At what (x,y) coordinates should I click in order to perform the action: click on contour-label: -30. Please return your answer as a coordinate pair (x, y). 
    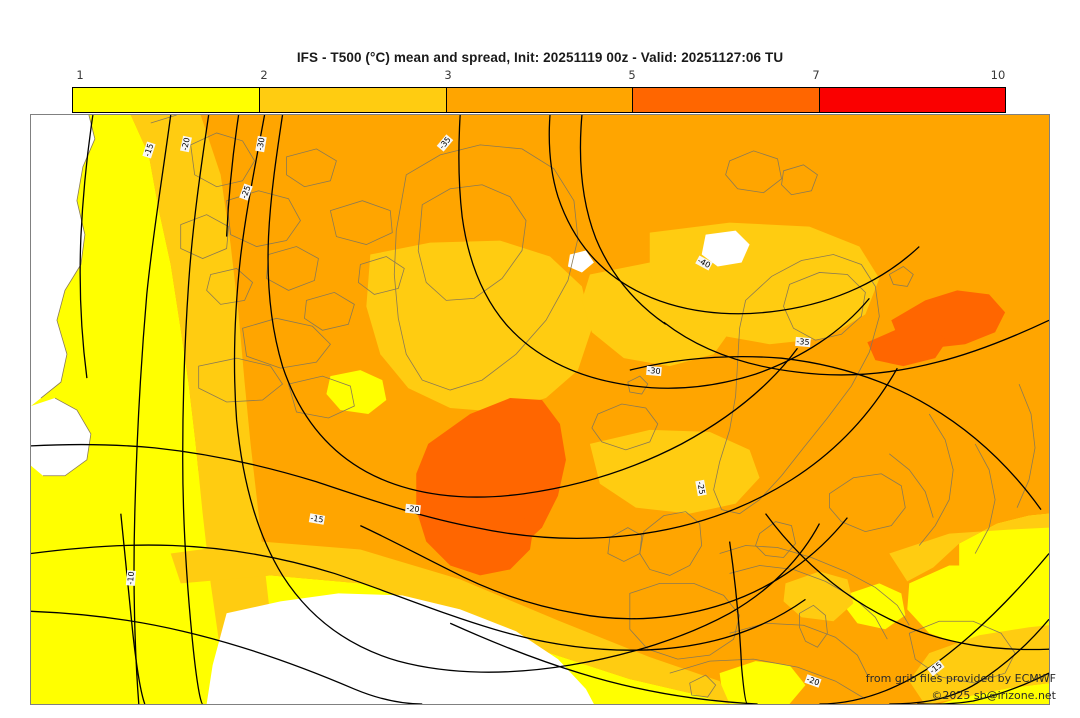
    Looking at the image, I should click on (654, 371).